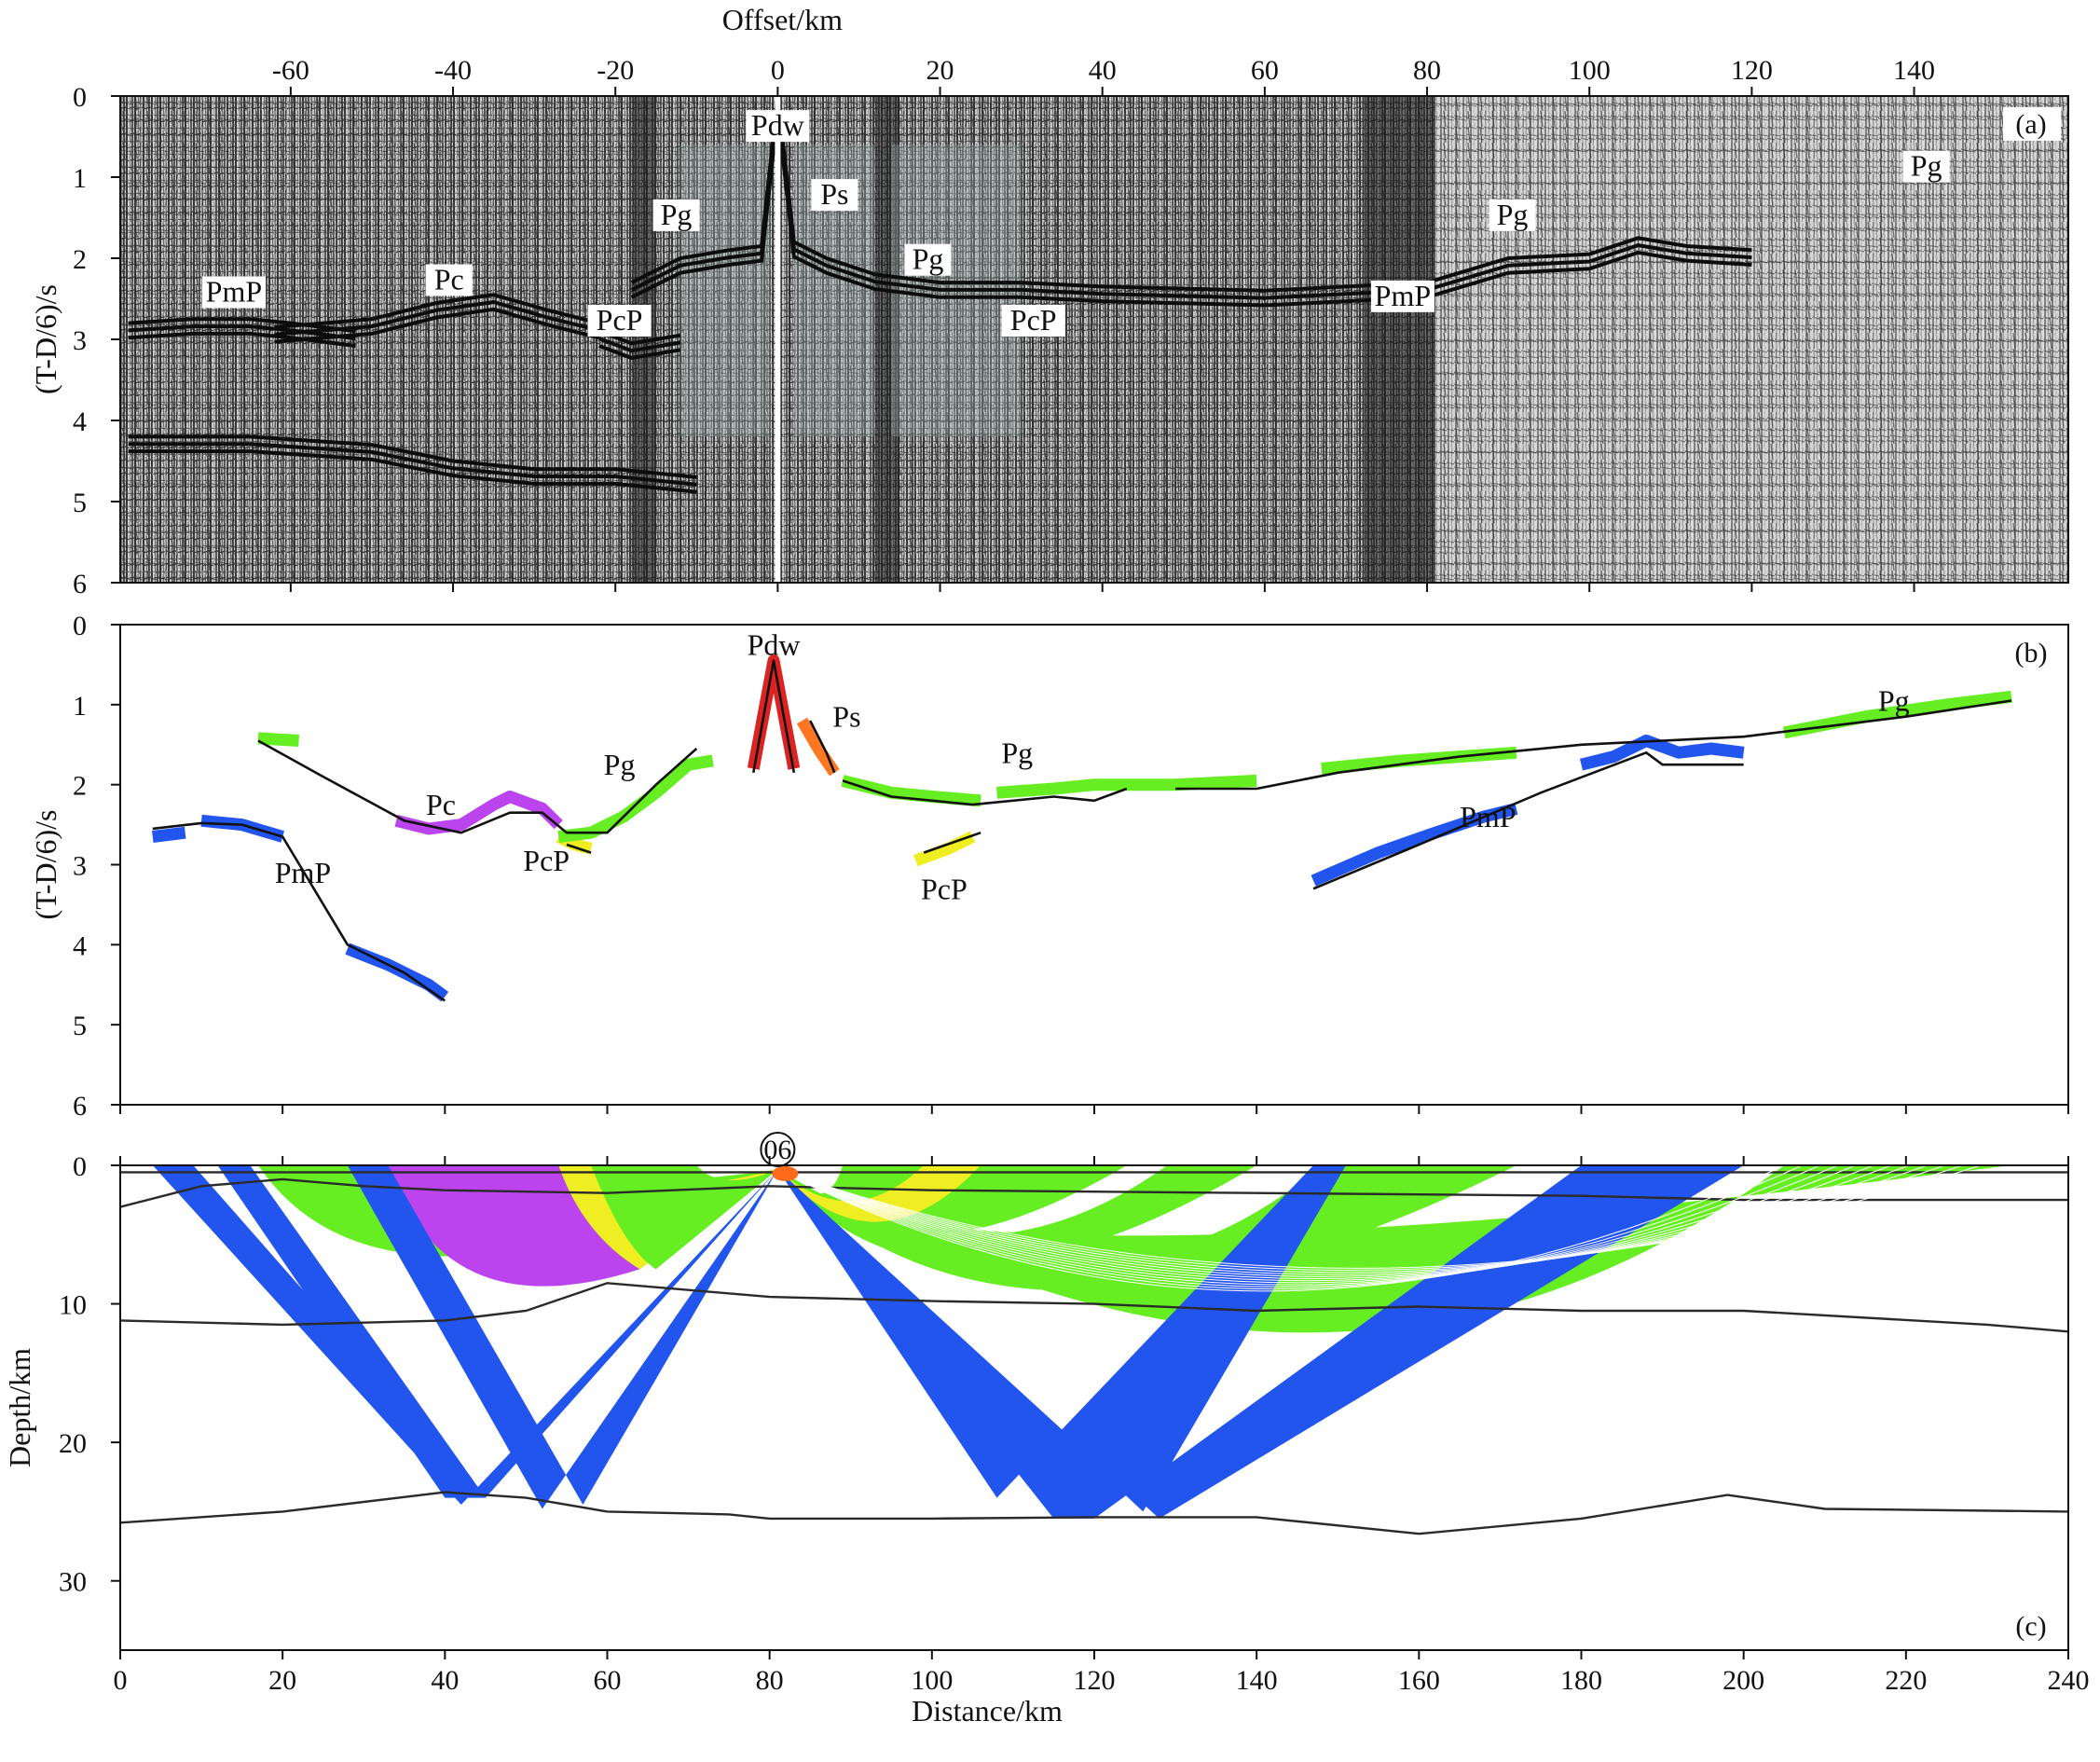  I want to click on panel-letter: (c), so click(2030, 1626).